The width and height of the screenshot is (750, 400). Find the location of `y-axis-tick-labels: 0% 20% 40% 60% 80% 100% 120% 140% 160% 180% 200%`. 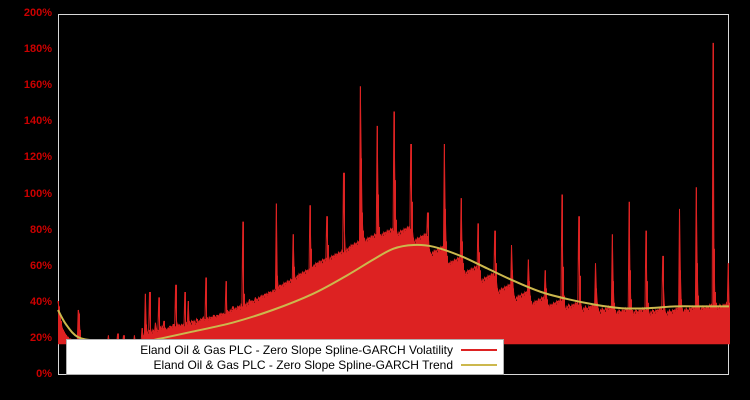

y-axis-tick-labels: 0% 20% 40% 60% 80% 100% 120% 140% 160% 180% 200% is located at coordinates (26, 200).